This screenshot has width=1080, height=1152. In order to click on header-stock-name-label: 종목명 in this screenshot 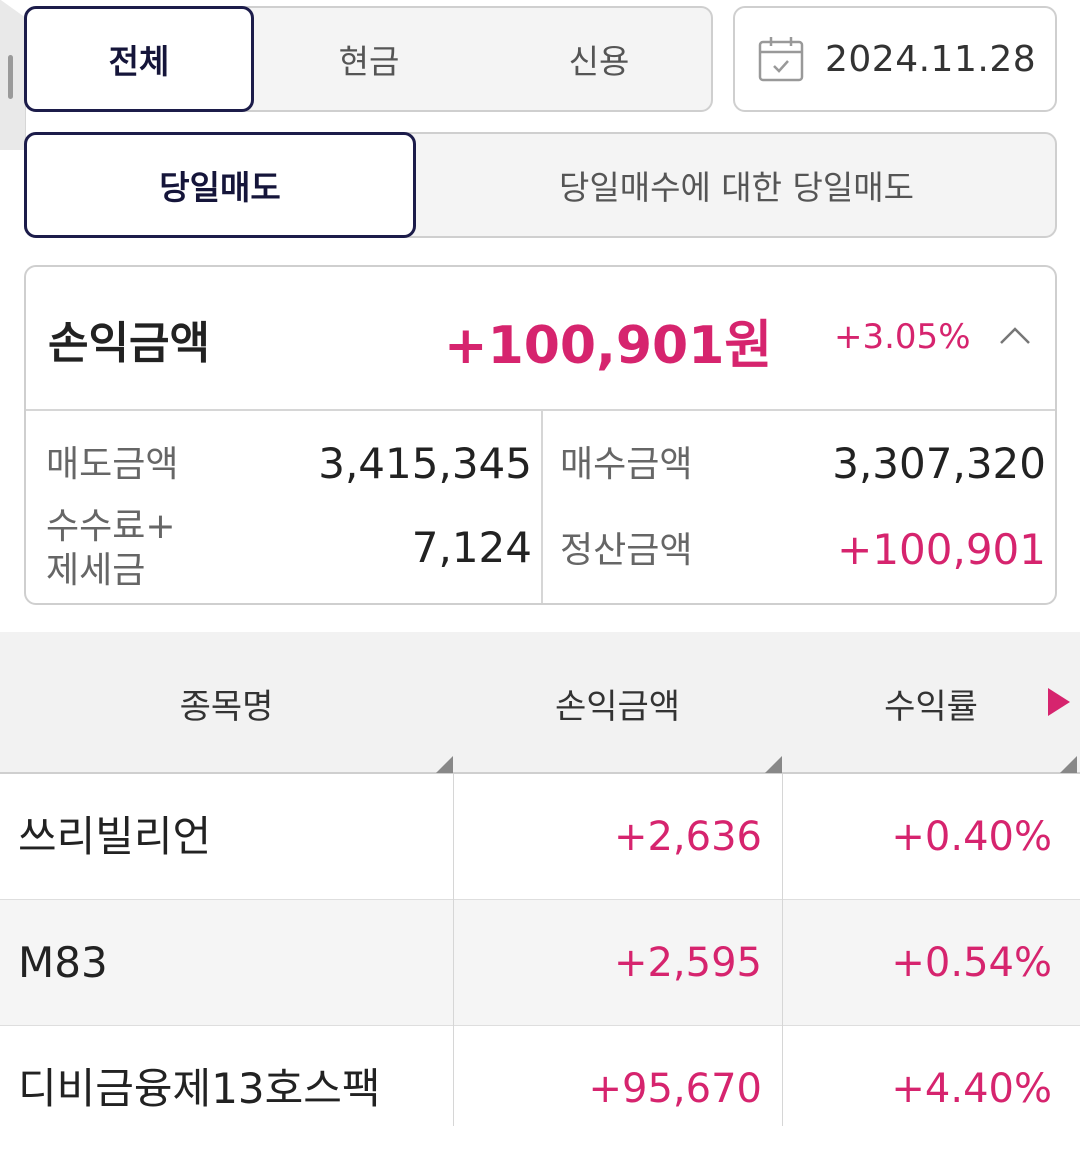, I will do `click(226, 706)`.